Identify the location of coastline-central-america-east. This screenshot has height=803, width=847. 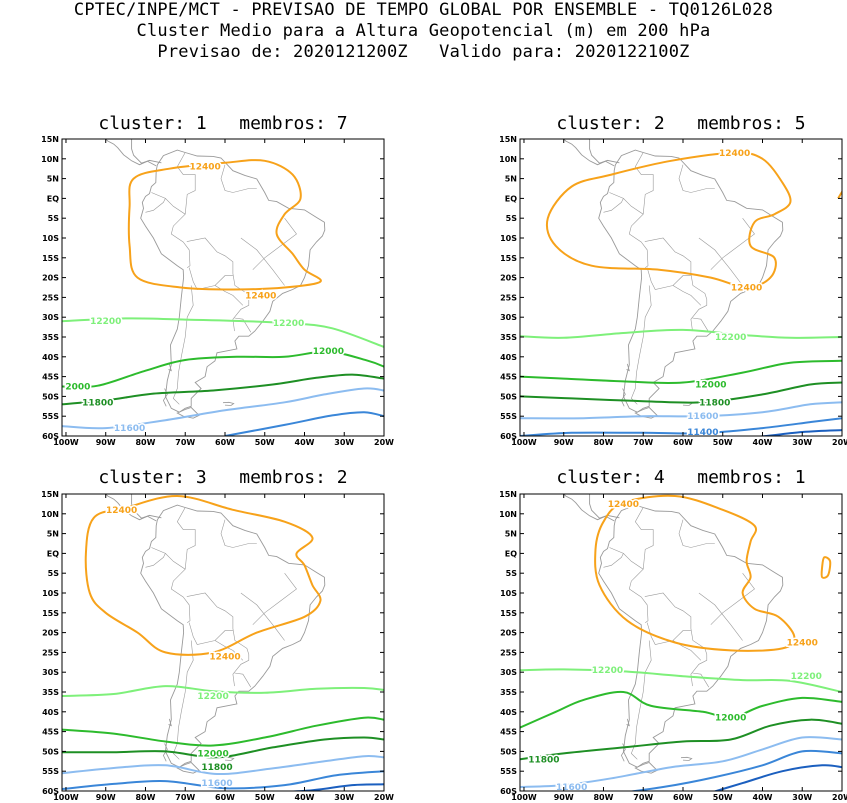
(146, 151).